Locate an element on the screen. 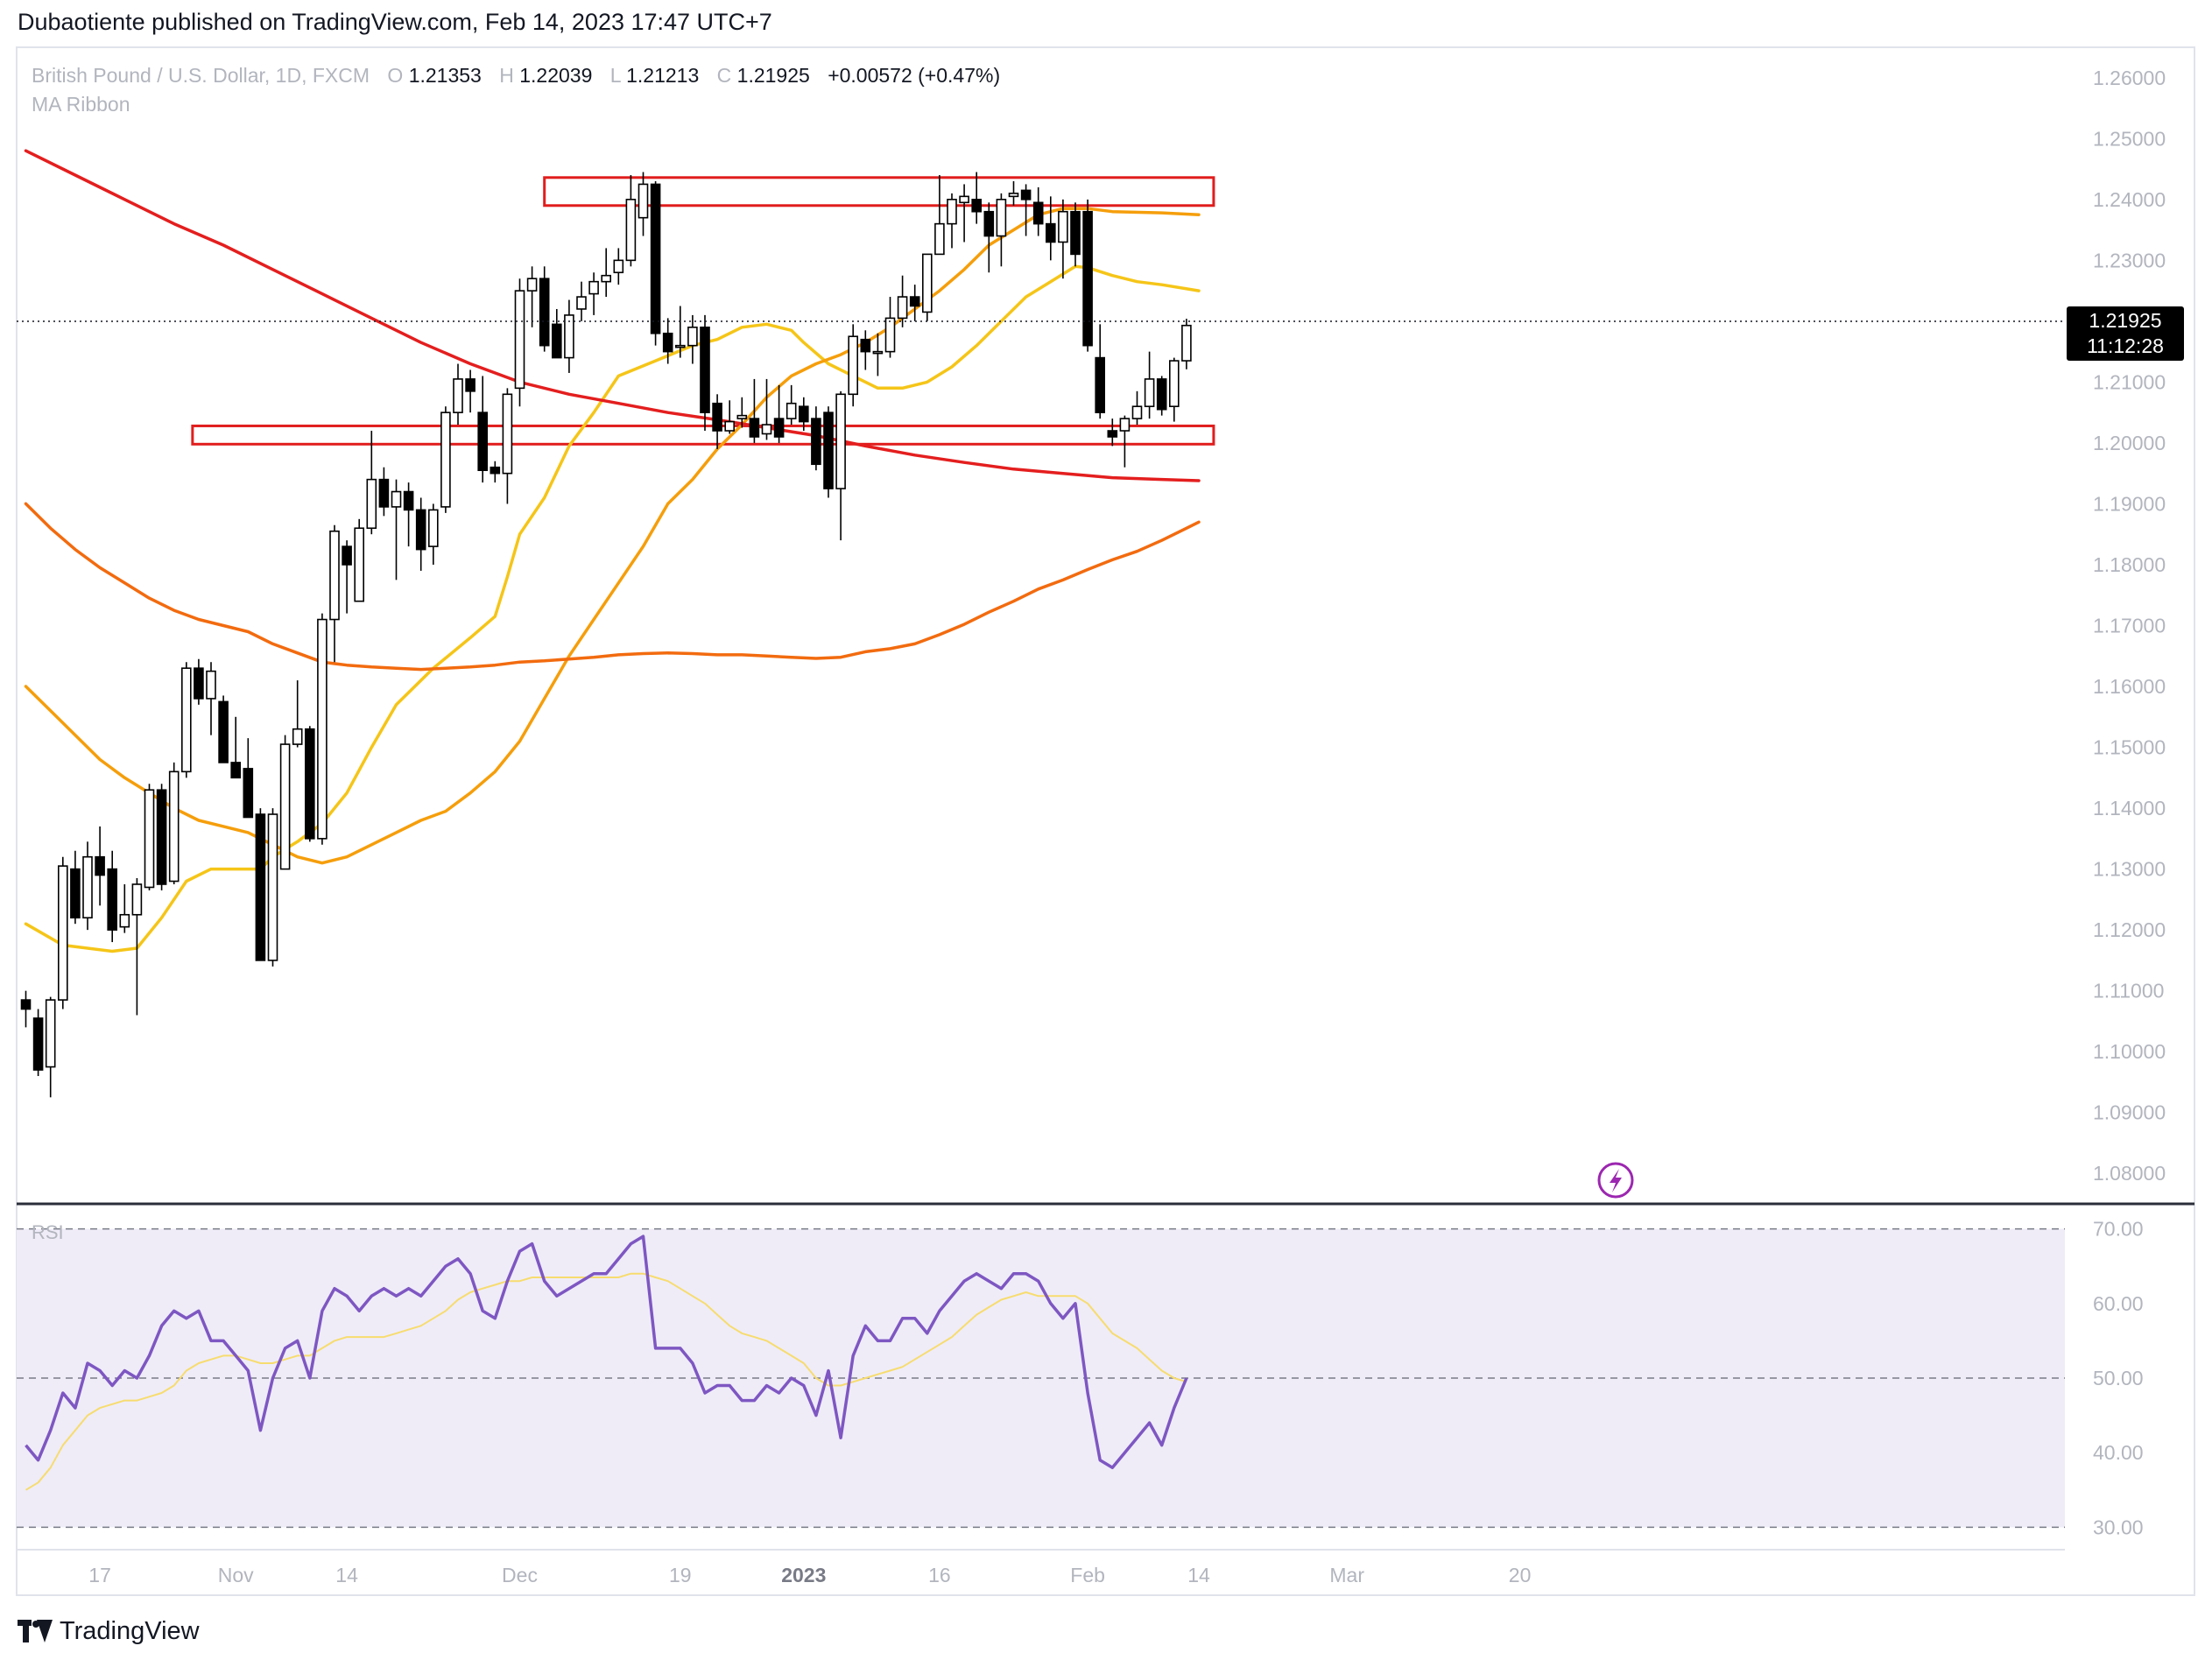 The height and width of the screenshot is (1660, 2212). alert-lightning-icon is located at coordinates (1615, 1180).